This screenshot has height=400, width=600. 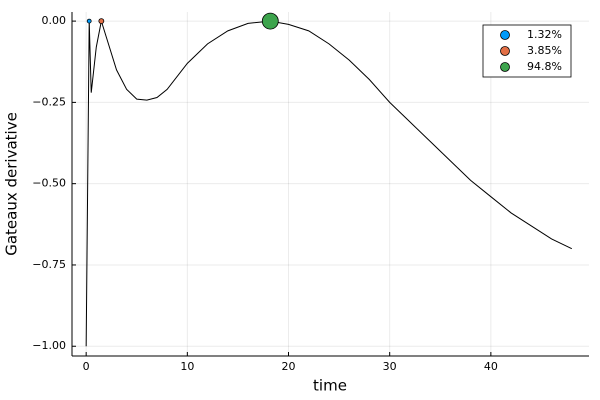 What do you see at coordinates (12, 184) in the screenshot?
I see `y-axis-label: Gateaux derivative` at bounding box center [12, 184].